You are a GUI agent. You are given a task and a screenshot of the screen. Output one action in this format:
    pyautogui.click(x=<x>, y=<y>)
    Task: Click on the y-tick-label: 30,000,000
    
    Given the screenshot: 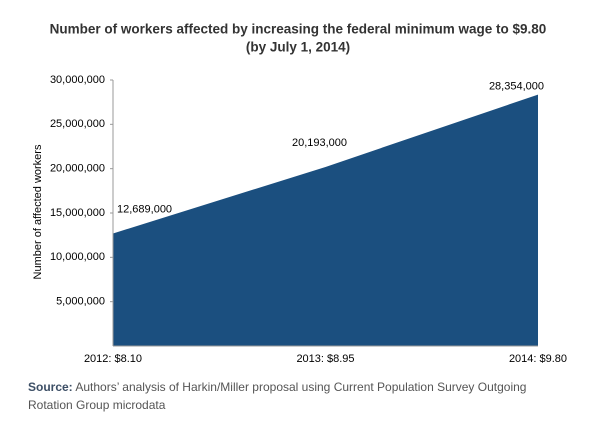 What is the action you would take?
    pyautogui.click(x=77, y=80)
    